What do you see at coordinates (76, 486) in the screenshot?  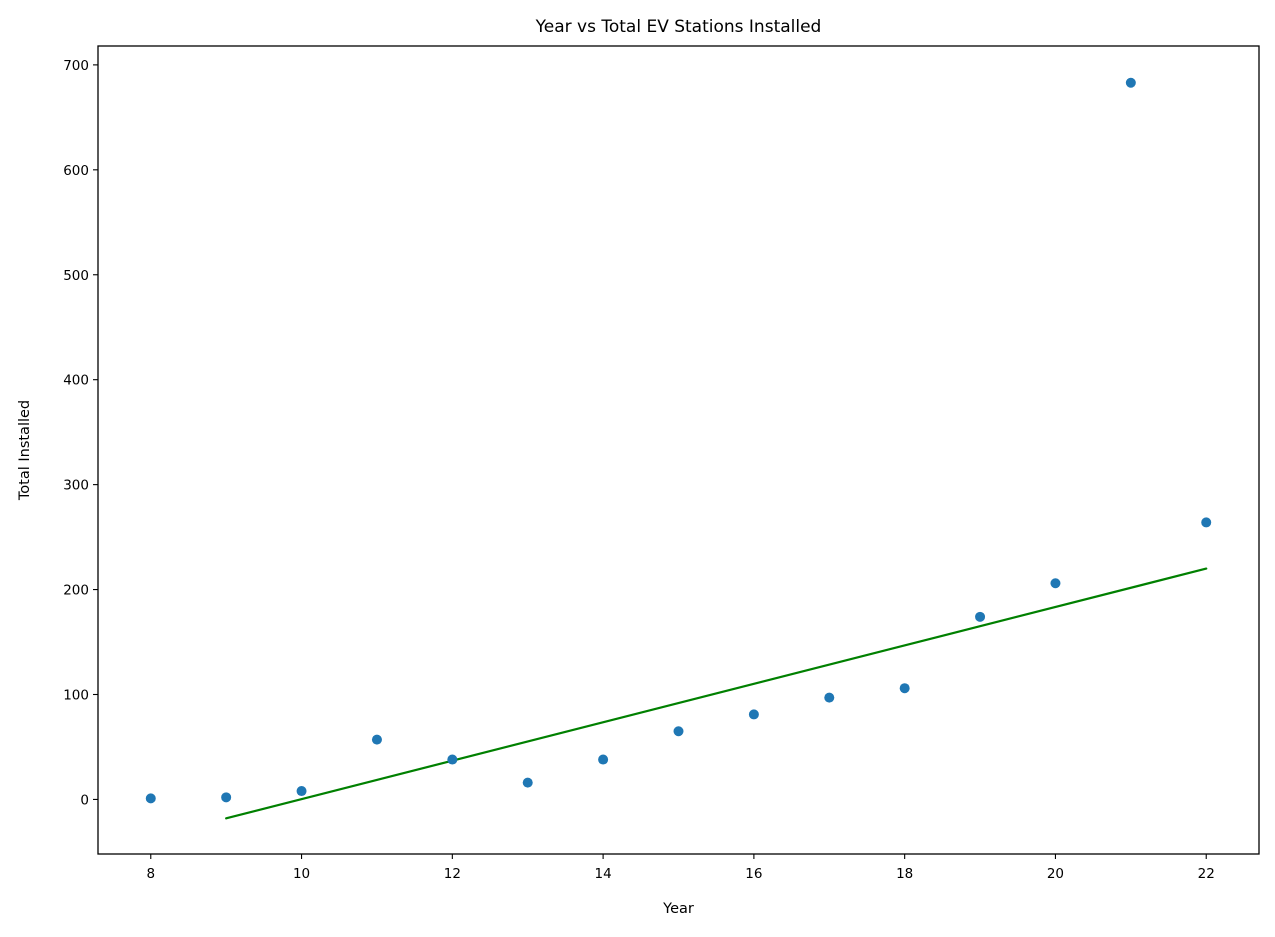 I see `y-tick-label: 300` at bounding box center [76, 486].